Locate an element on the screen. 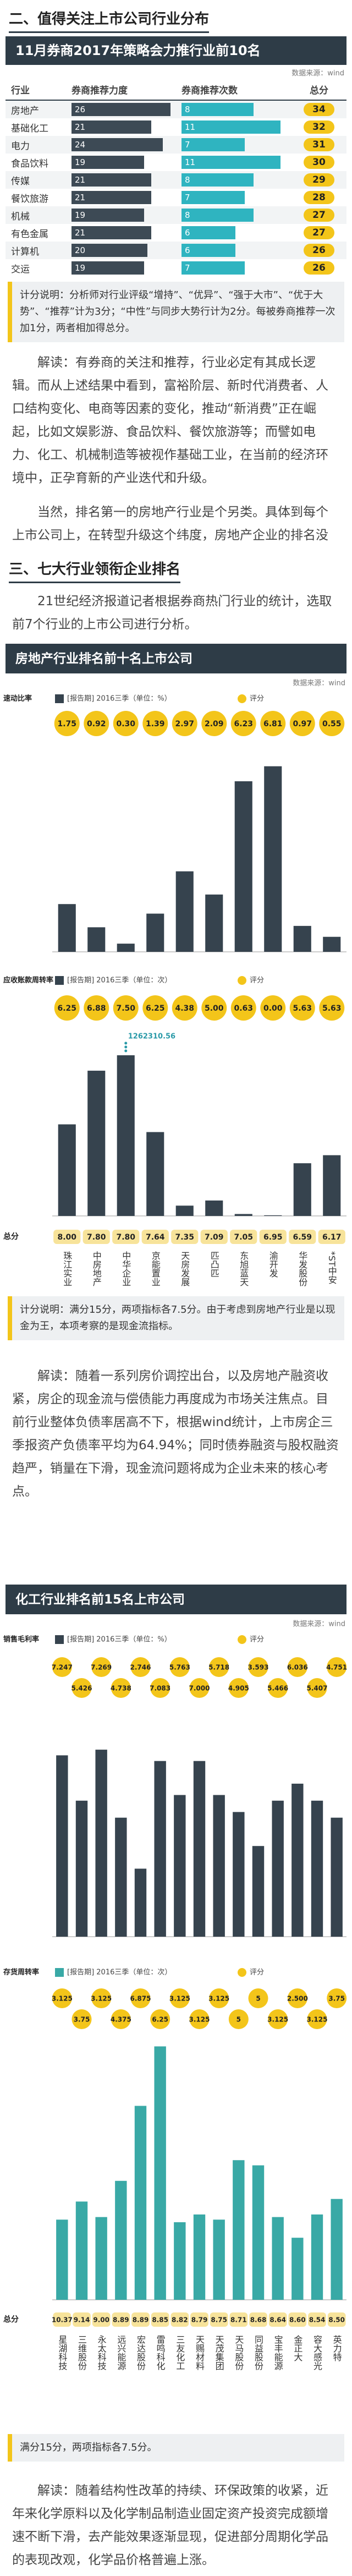  score-label: 0.55 is located at coordinates (332, 724).